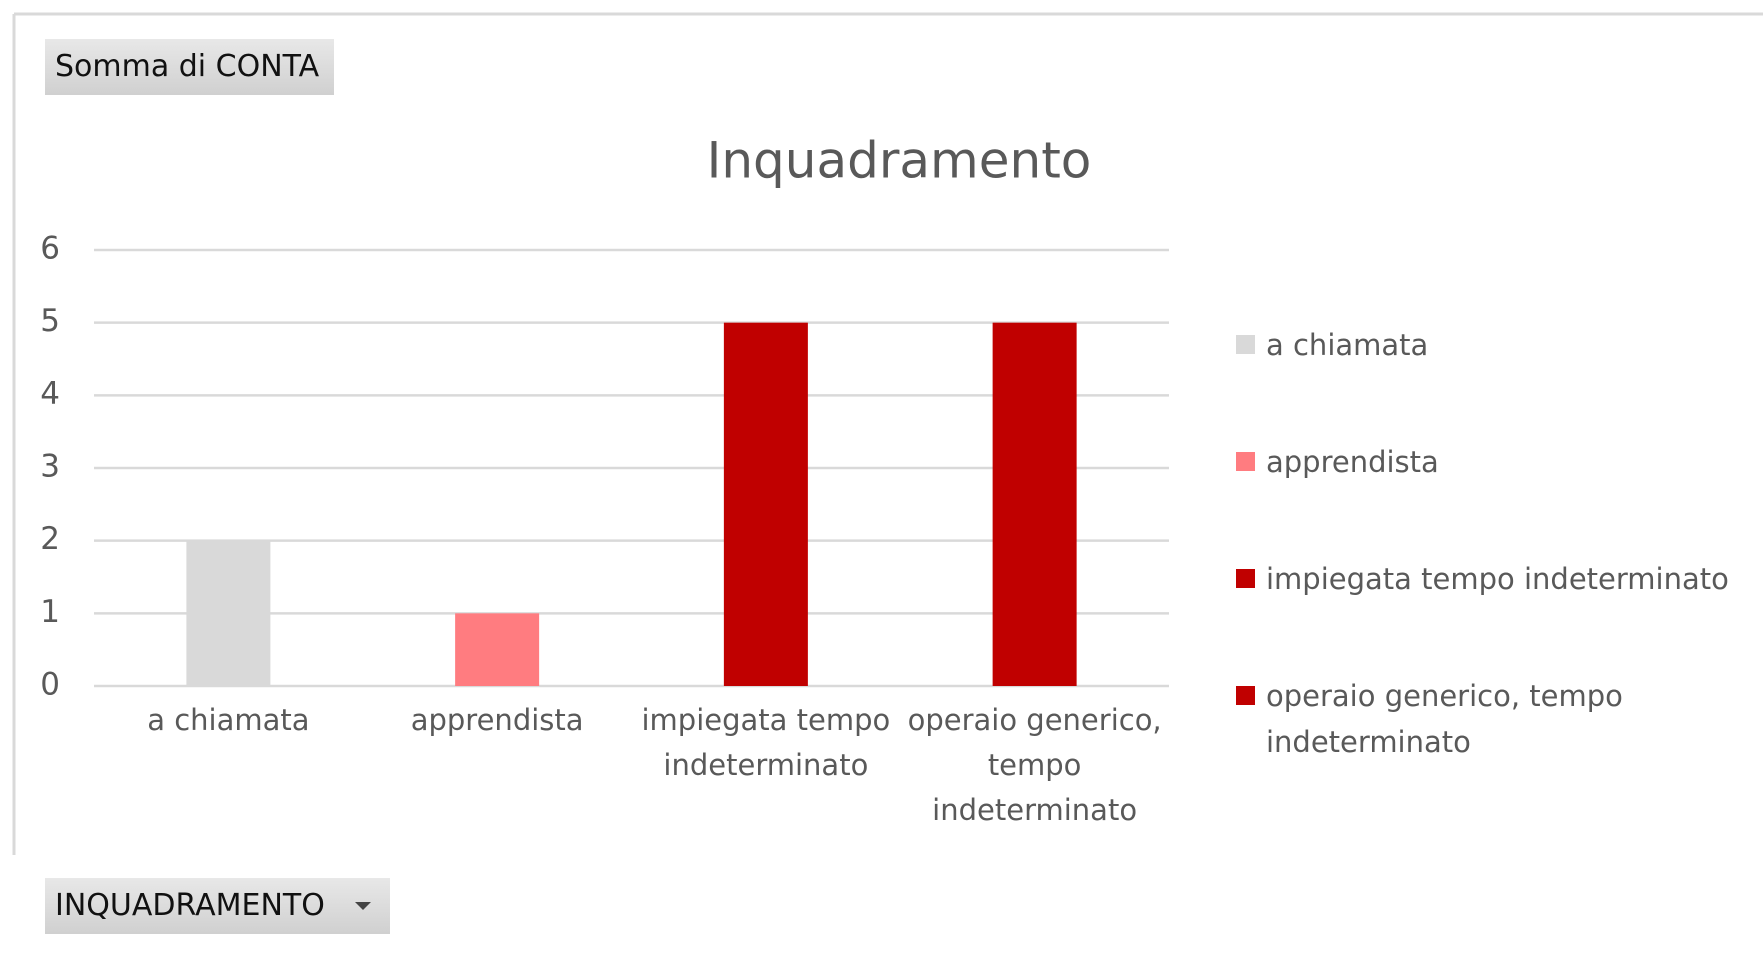 Image resolution: width=1763 pixels, height=953 pixels. I want to click on y-tick-label: 6, so click(50, 249).